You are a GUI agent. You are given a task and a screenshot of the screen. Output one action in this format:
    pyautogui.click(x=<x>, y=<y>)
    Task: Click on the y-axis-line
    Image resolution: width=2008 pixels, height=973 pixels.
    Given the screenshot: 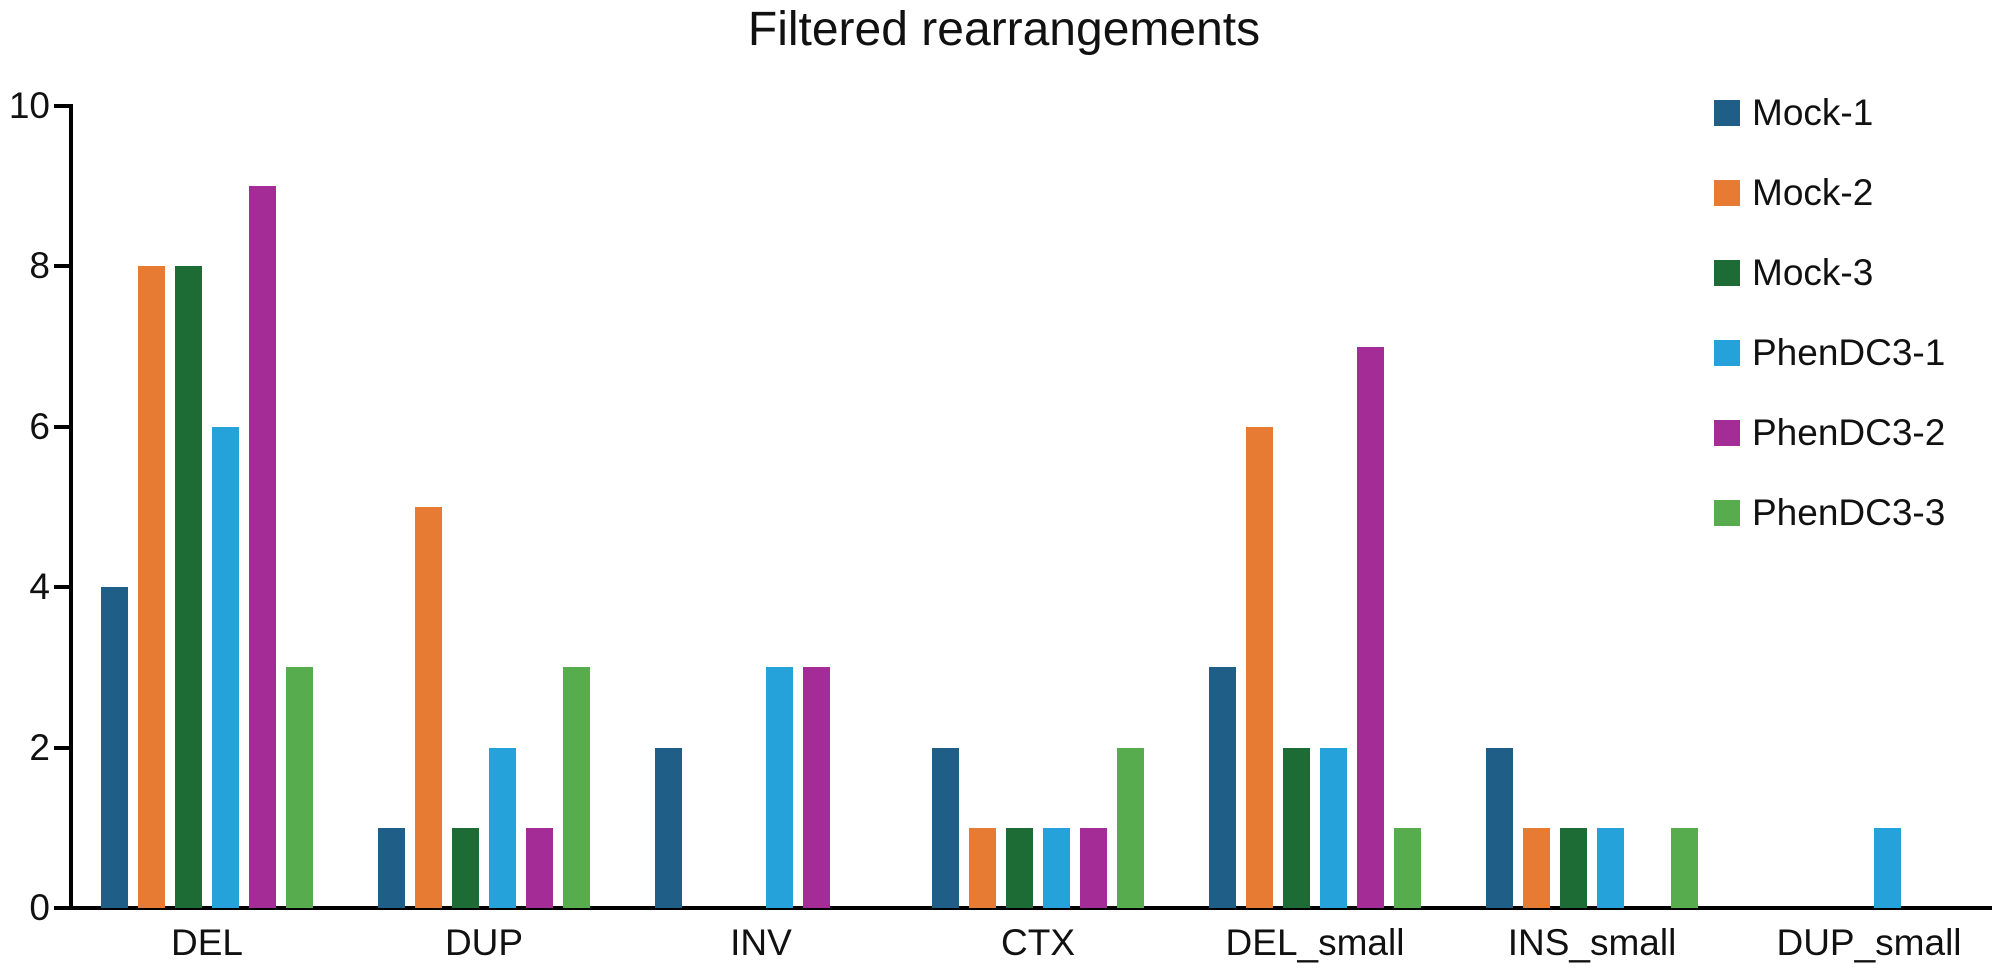 What is the action you would take?
    pyautogui.click(x=71, y=507)
    